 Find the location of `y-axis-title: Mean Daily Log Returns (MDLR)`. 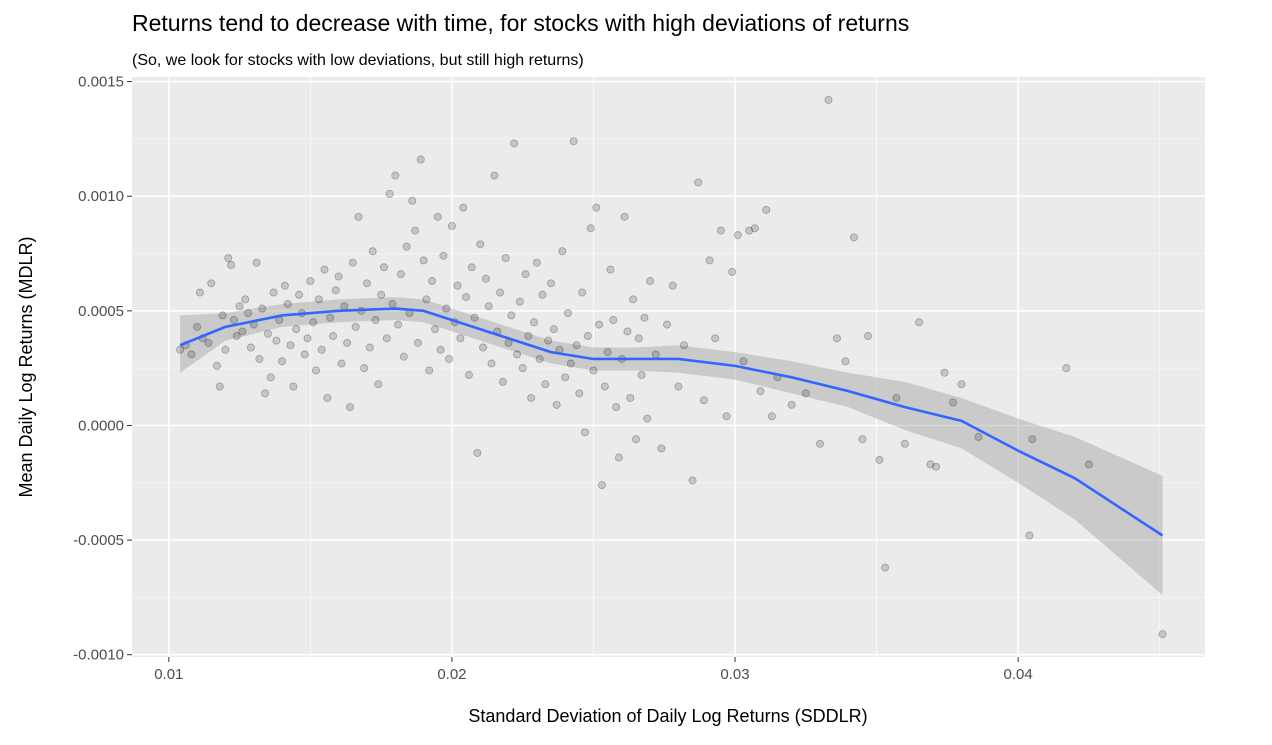

y-axis-title: Mean Daily Log Returns (MDLR) is located at coordinates (26, 366).